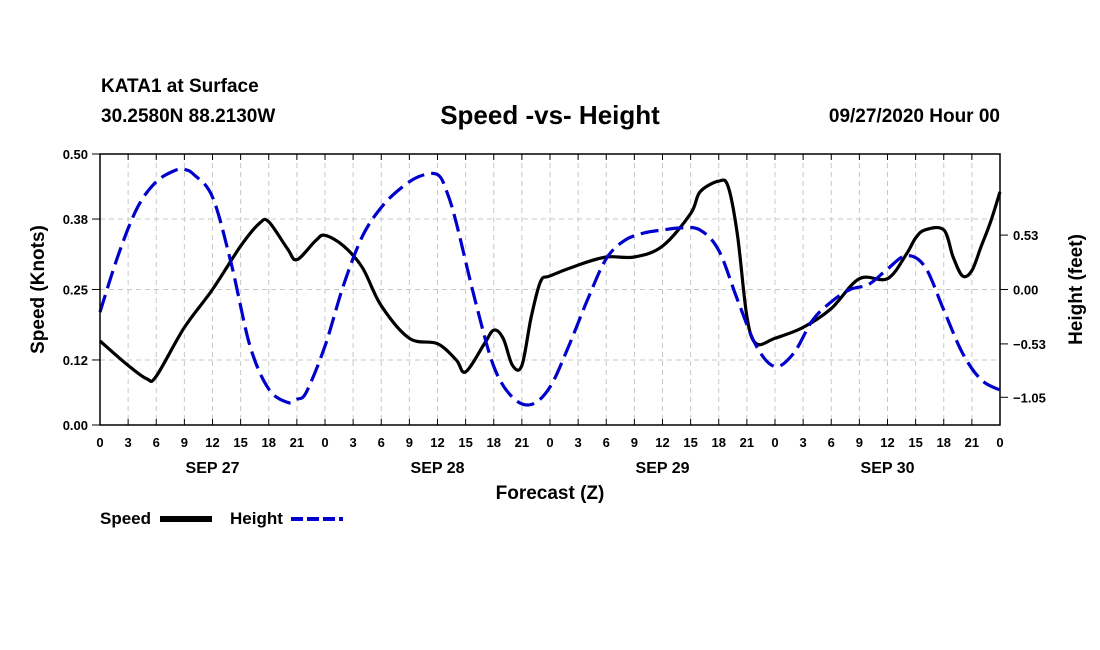  What do you see at coordinates (256, 518) in the screenshot?
I see `legend-height-label: Height` at bounding box center [256, 518].